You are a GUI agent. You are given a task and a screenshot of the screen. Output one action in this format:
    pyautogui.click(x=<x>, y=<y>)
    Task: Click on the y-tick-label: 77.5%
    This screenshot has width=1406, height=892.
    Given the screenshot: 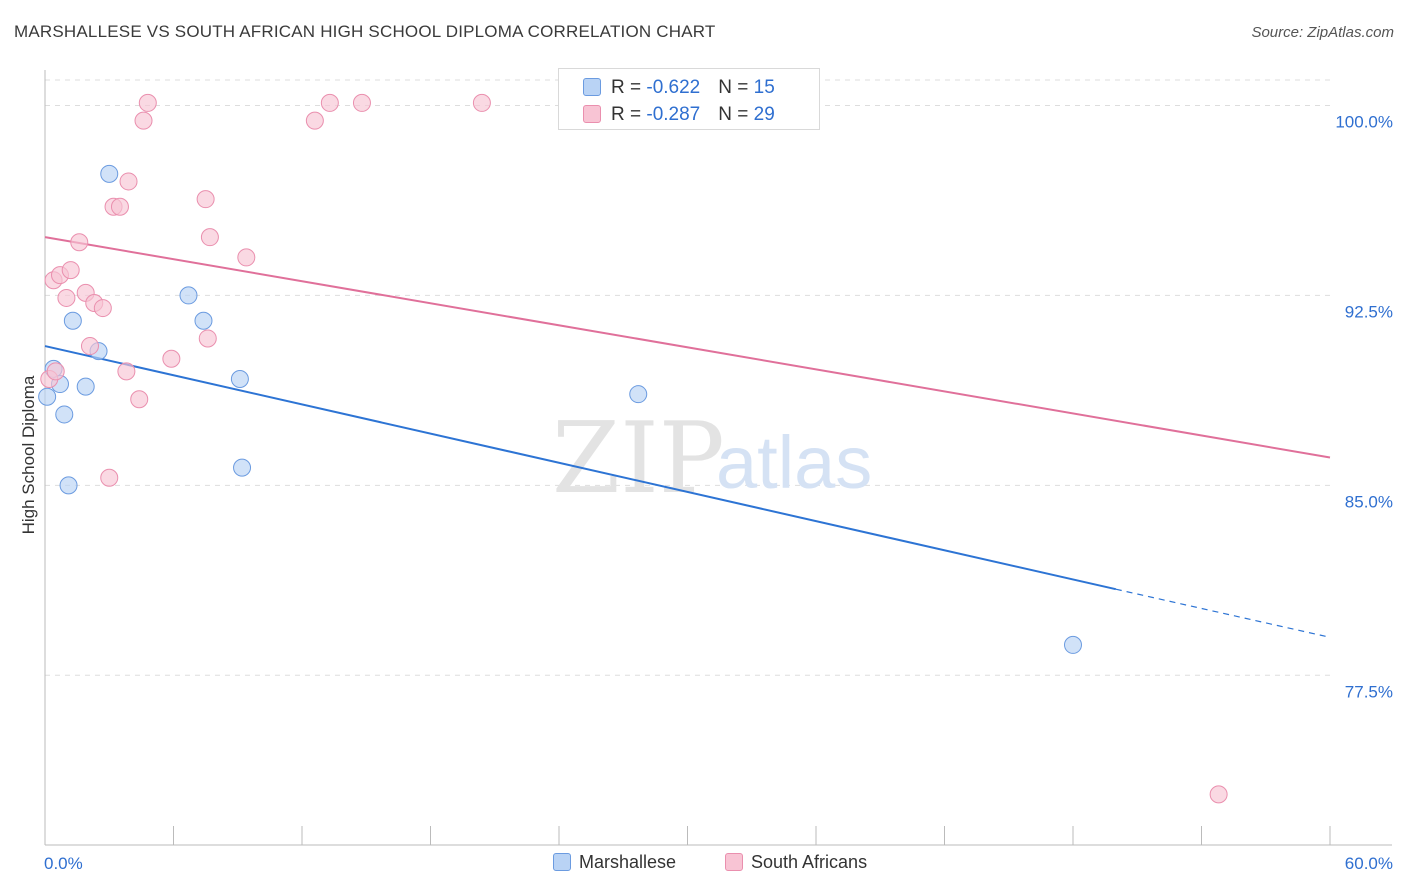 What is the action you would take?
    pyautogui.click(x=1369, y=691)
    